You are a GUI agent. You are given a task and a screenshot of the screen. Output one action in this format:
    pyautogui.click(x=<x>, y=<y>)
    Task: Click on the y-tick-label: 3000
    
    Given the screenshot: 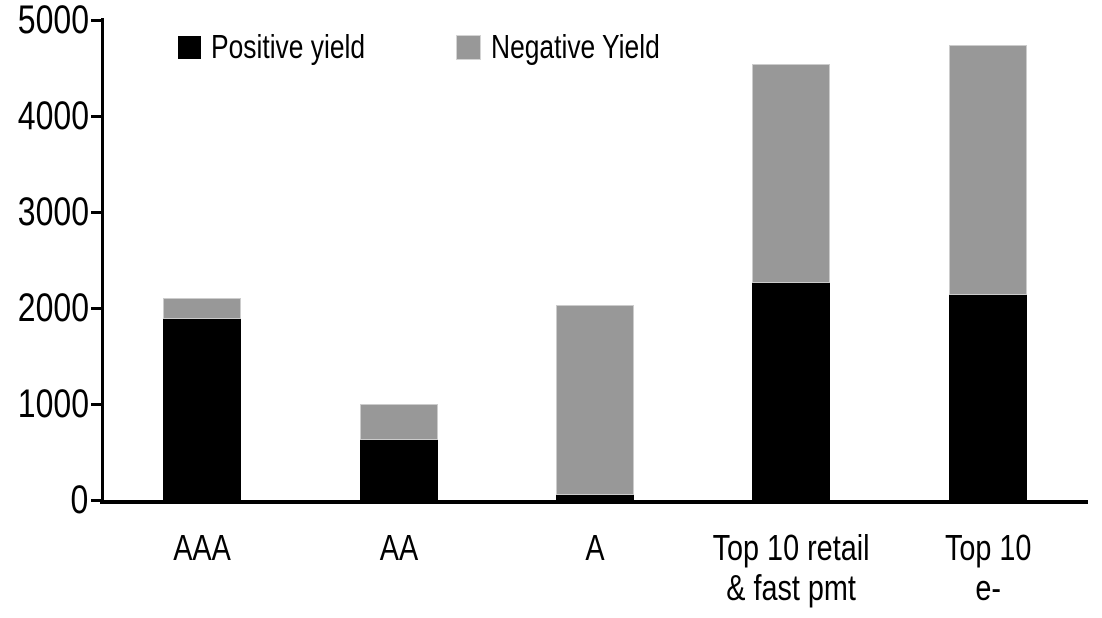 What is the action you would take?
    pyautogui.click(x=53, y=212)
    